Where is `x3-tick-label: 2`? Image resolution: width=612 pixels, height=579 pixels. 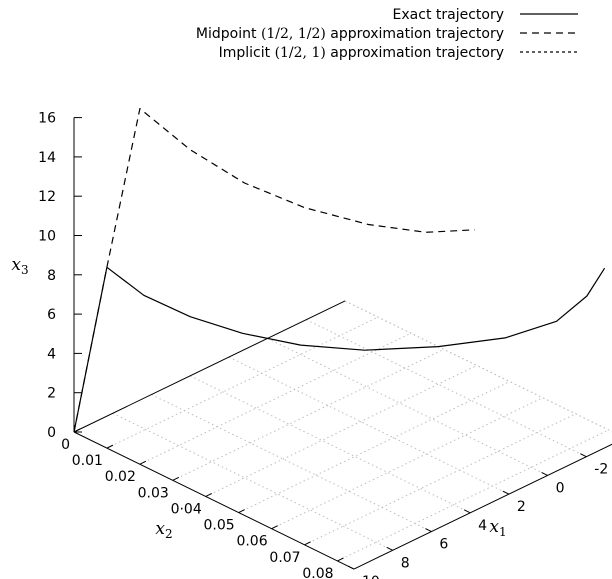 x3-tick-label: 2 is located at coordinates (51, 394).